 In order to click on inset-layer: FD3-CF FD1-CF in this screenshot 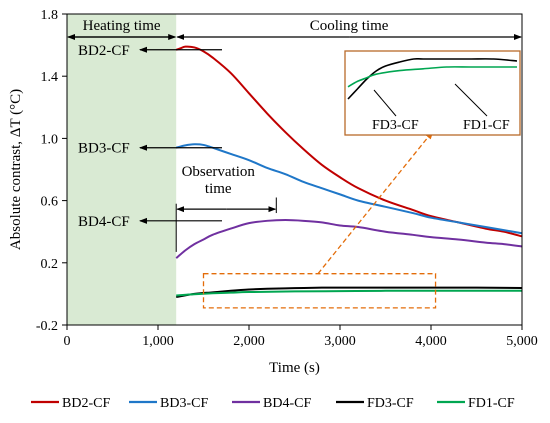, I will do `click(432, 93)`.